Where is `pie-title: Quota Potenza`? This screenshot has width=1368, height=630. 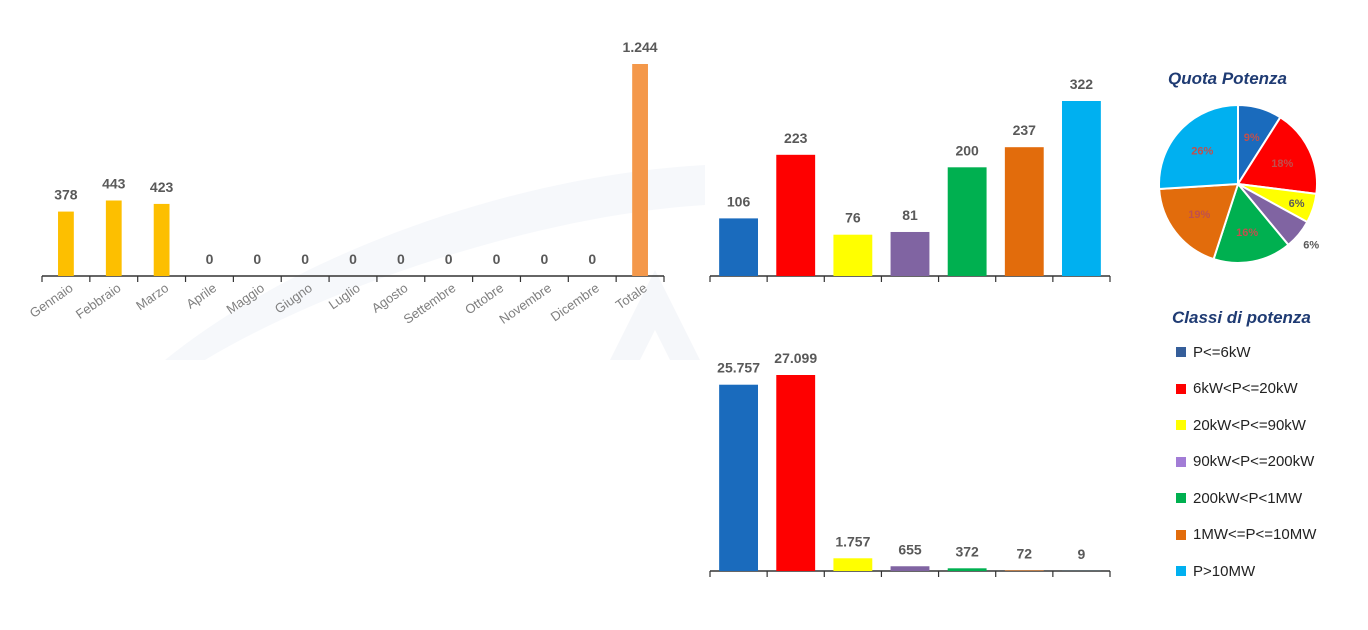 pie-title: Quota Potenza is located at coordinates (1228, 78).